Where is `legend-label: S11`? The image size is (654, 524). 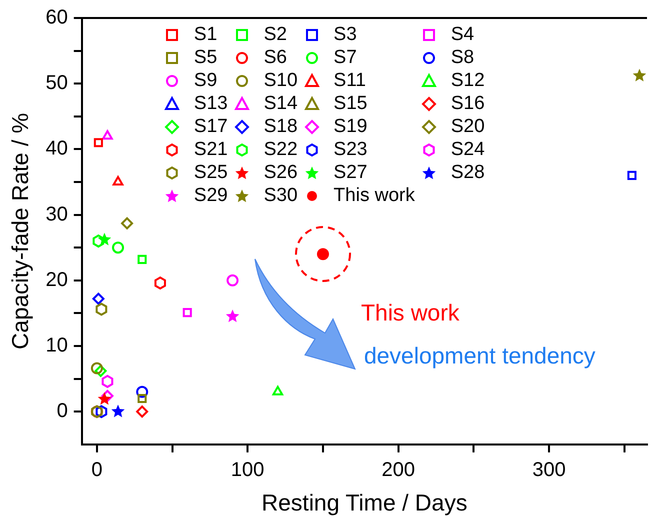 legend-label: S11 is located at coordinates (350, 80).